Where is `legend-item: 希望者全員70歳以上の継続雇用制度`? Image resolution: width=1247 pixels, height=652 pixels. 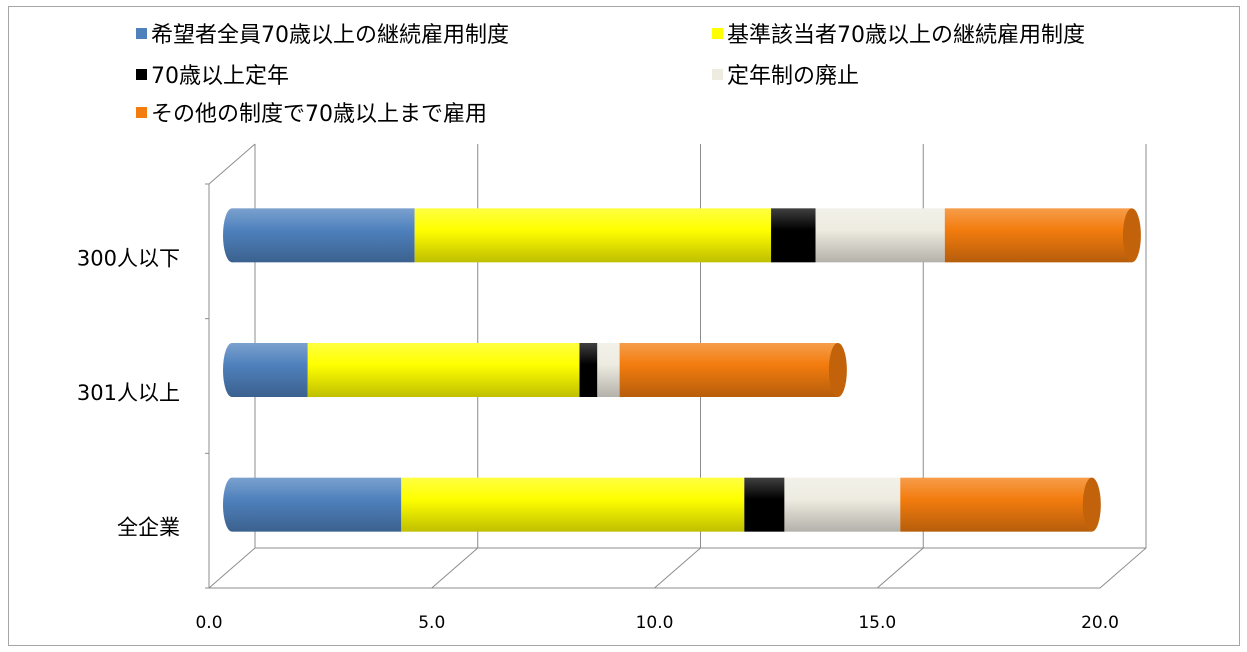 legend-item: 希望者全員70歳以上の継続雇用制度 is located at coordinates (322, 33).